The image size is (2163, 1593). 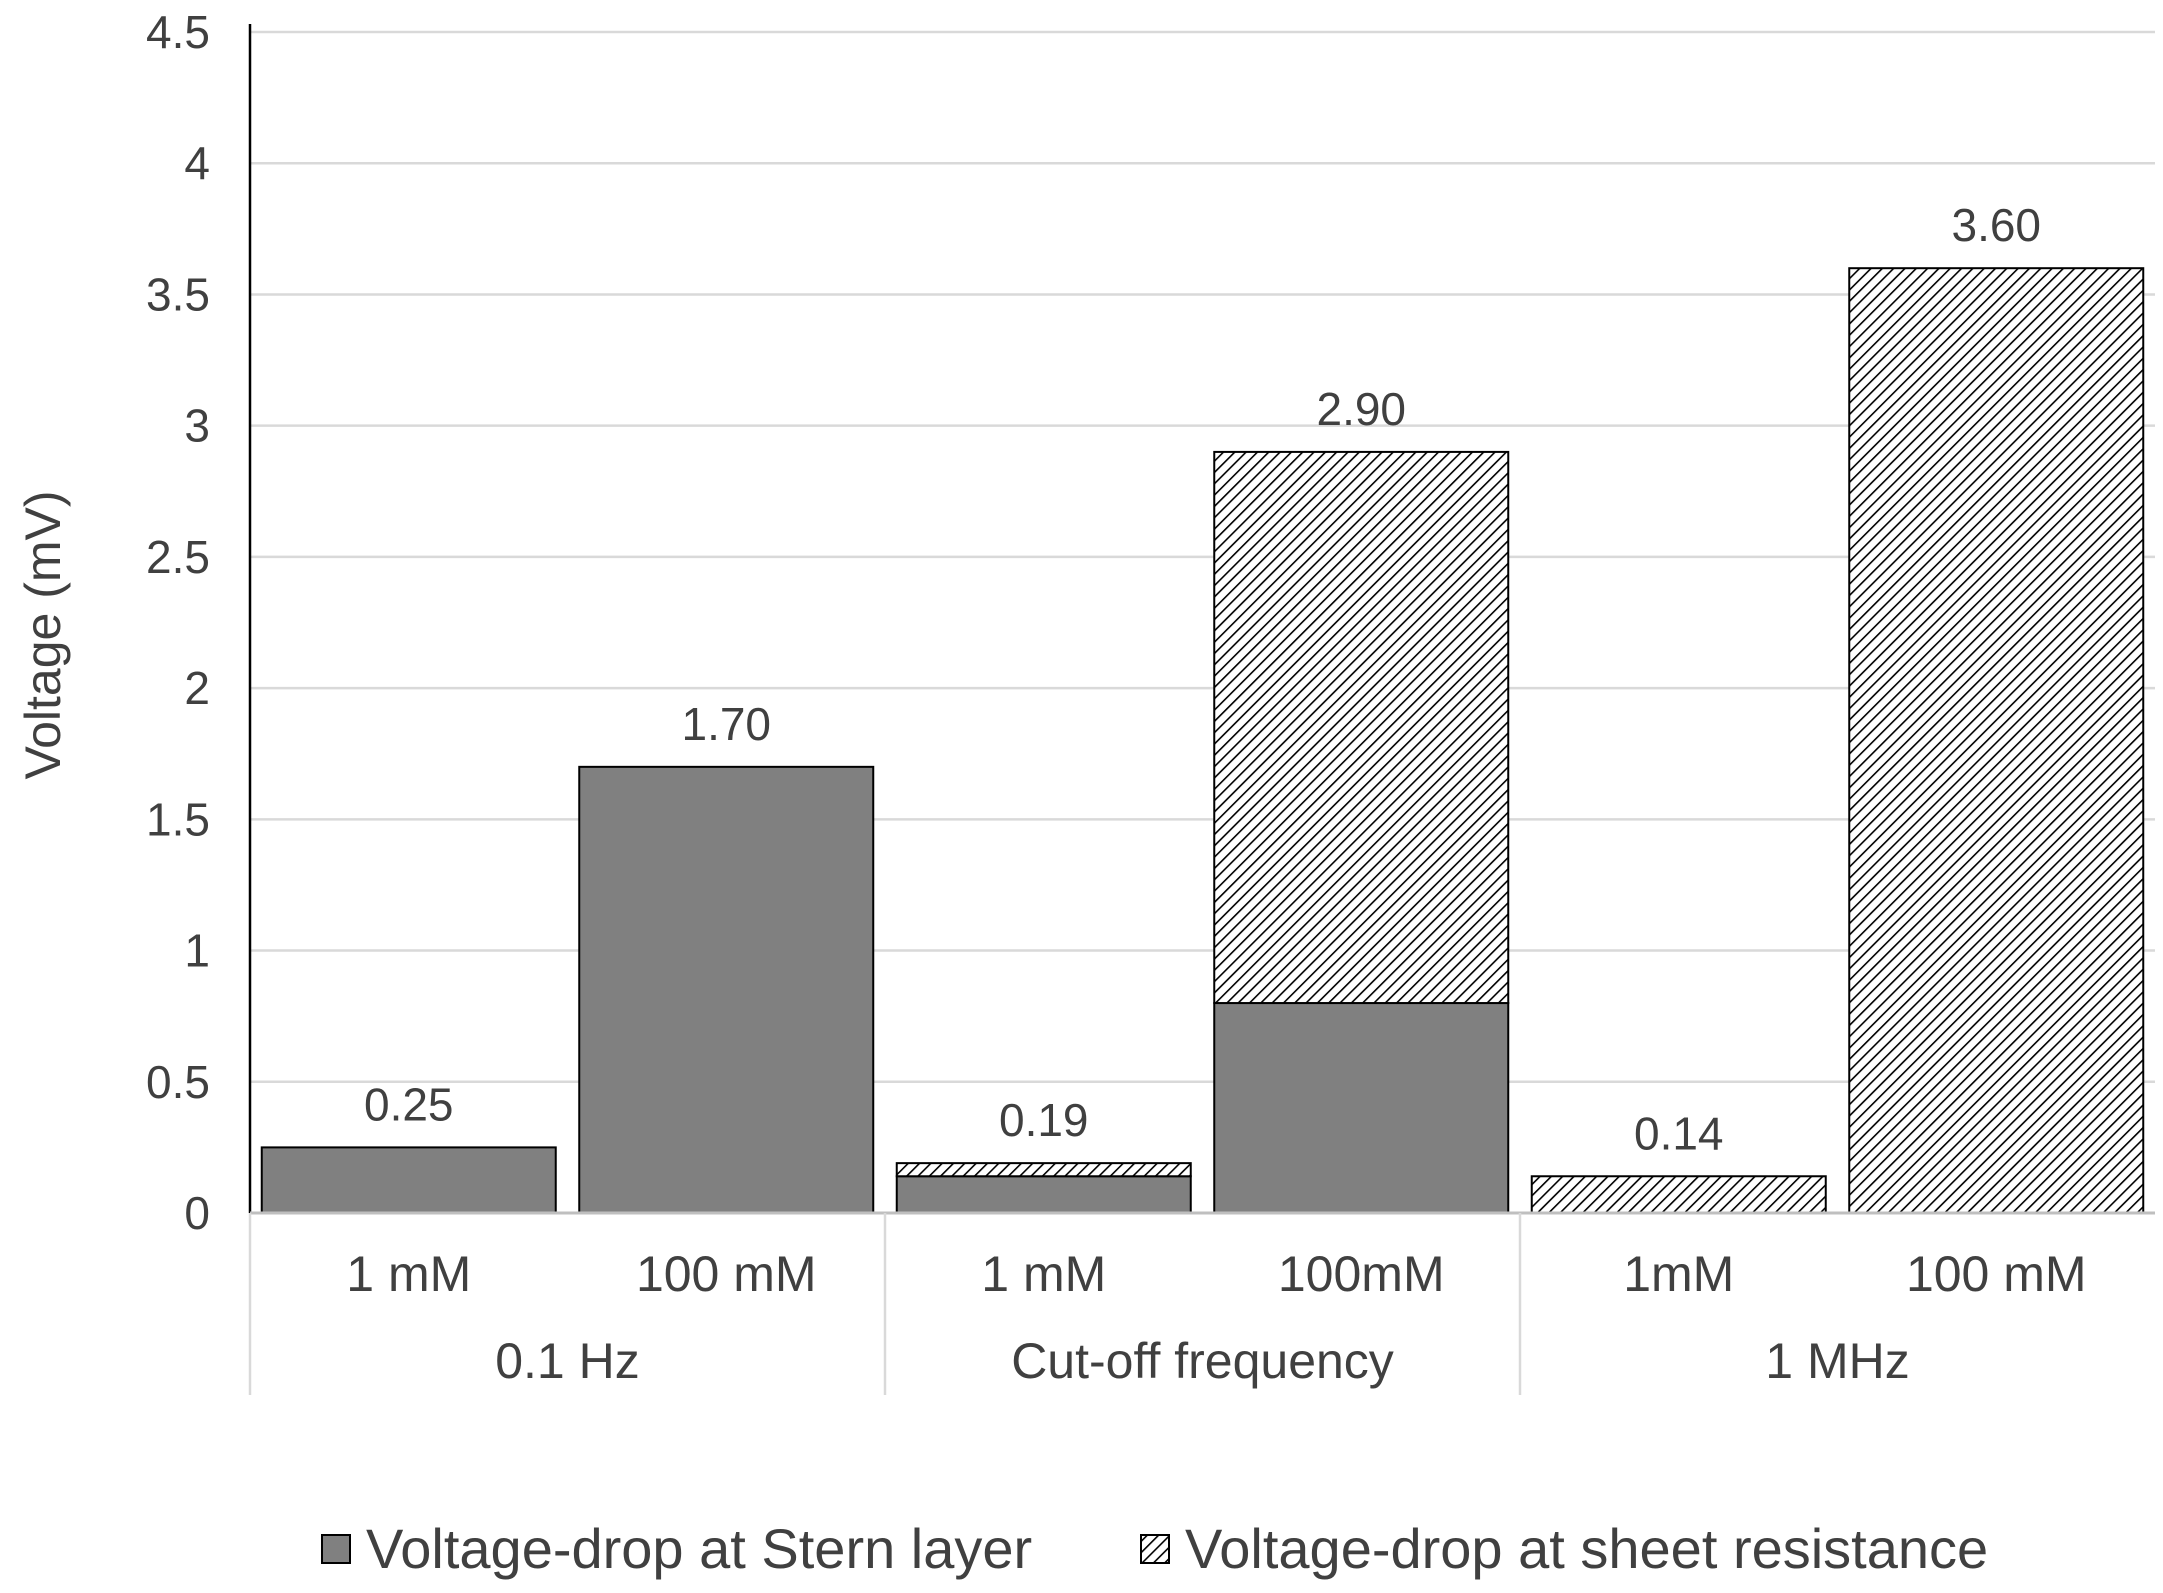 I want to click on data-label: 0.14, so click(x=1679, y=1133).